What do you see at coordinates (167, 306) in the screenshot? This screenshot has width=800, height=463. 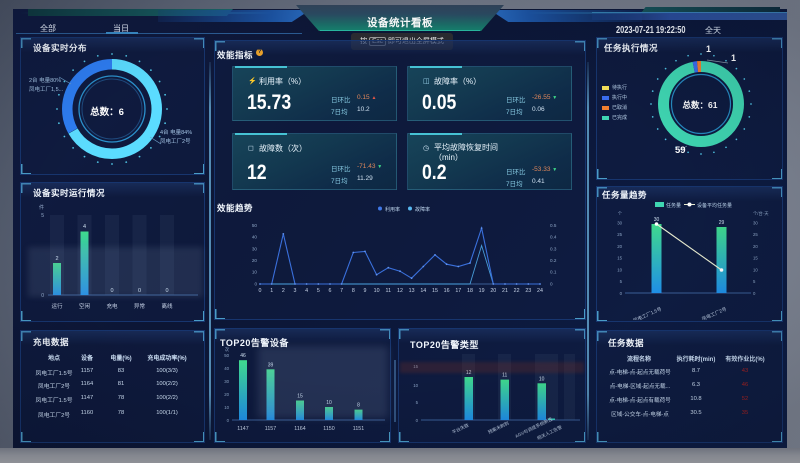 I see `svg-text: 离线` at bounding box center [167, 306].